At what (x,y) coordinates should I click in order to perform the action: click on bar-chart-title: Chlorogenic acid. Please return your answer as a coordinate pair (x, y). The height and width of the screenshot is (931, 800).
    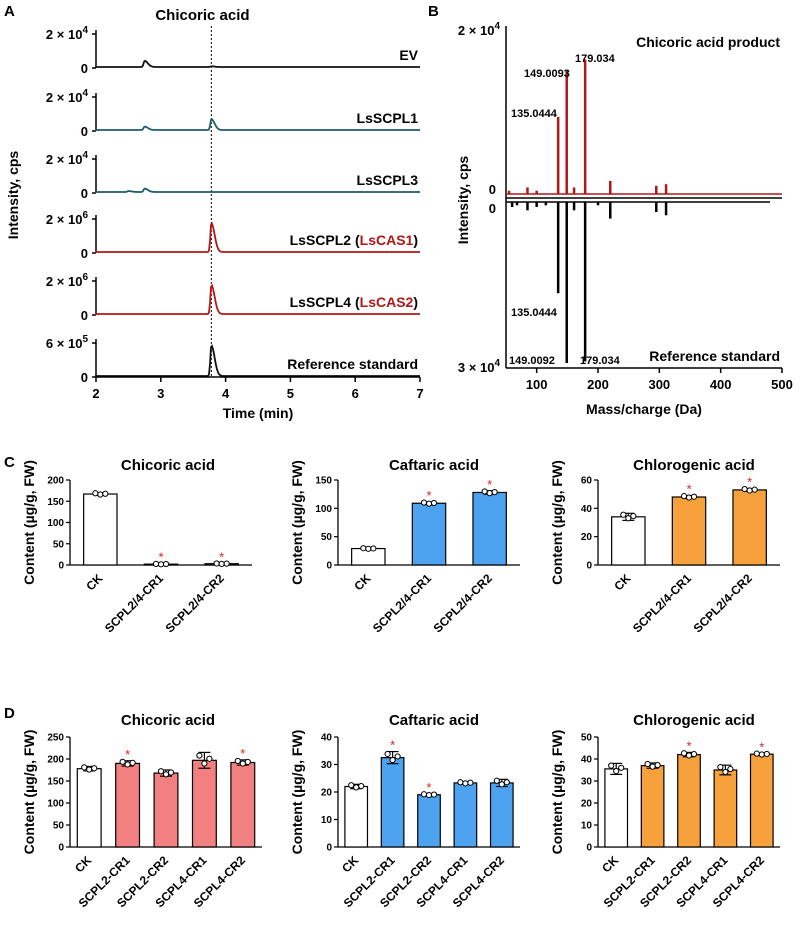
    Looking at the image, I should click on (694, 720).